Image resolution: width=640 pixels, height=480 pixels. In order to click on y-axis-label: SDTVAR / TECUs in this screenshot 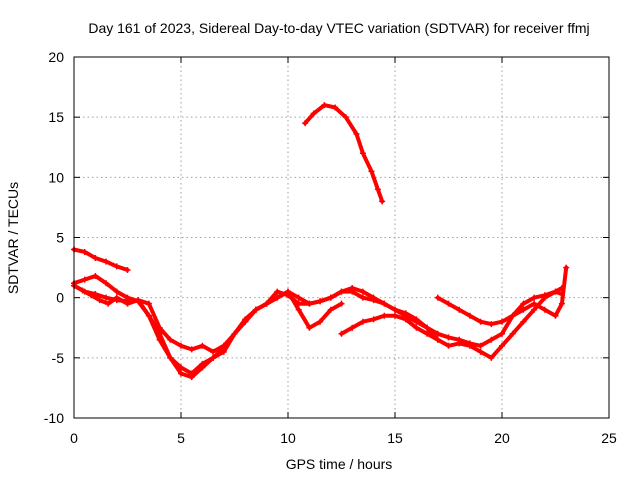, I will do `click(13, 238)`.